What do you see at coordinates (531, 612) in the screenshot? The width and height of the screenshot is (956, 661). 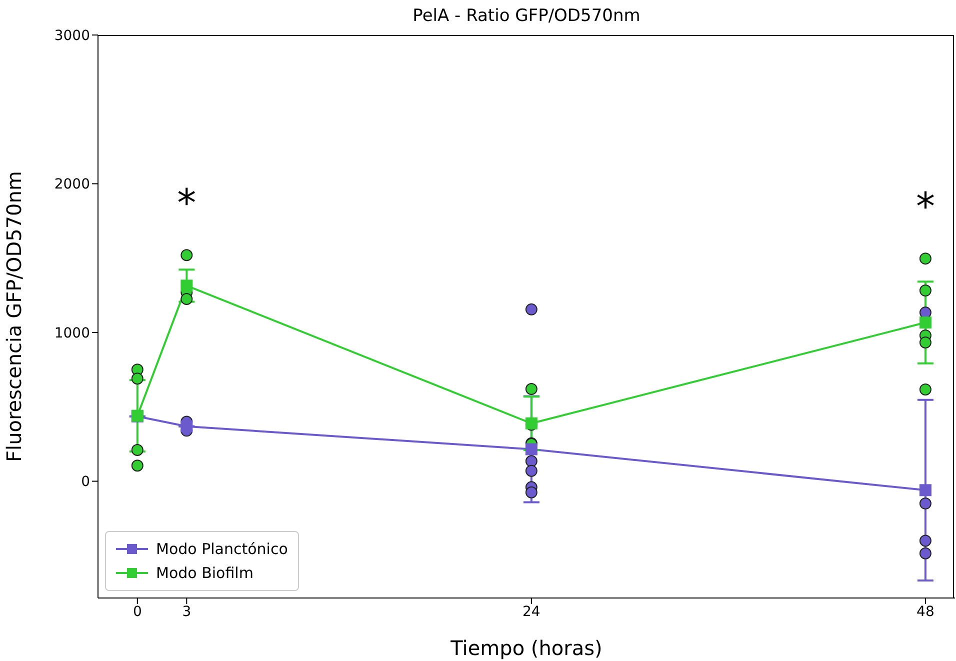 I see `x-tick-label: 24` at bounding box center [531, 612].